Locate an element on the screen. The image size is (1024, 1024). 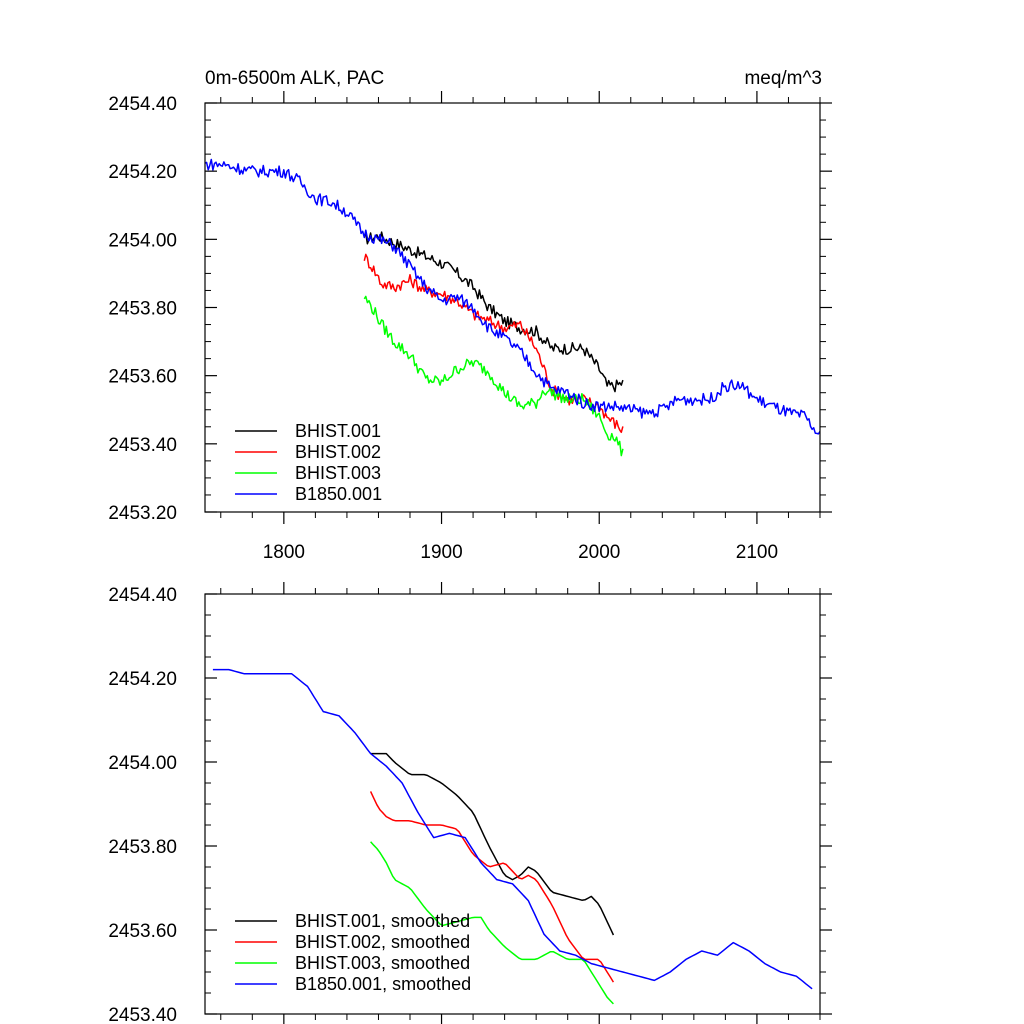
legend-label: B1850.001, smoothed is located at coordinates (383, 984).